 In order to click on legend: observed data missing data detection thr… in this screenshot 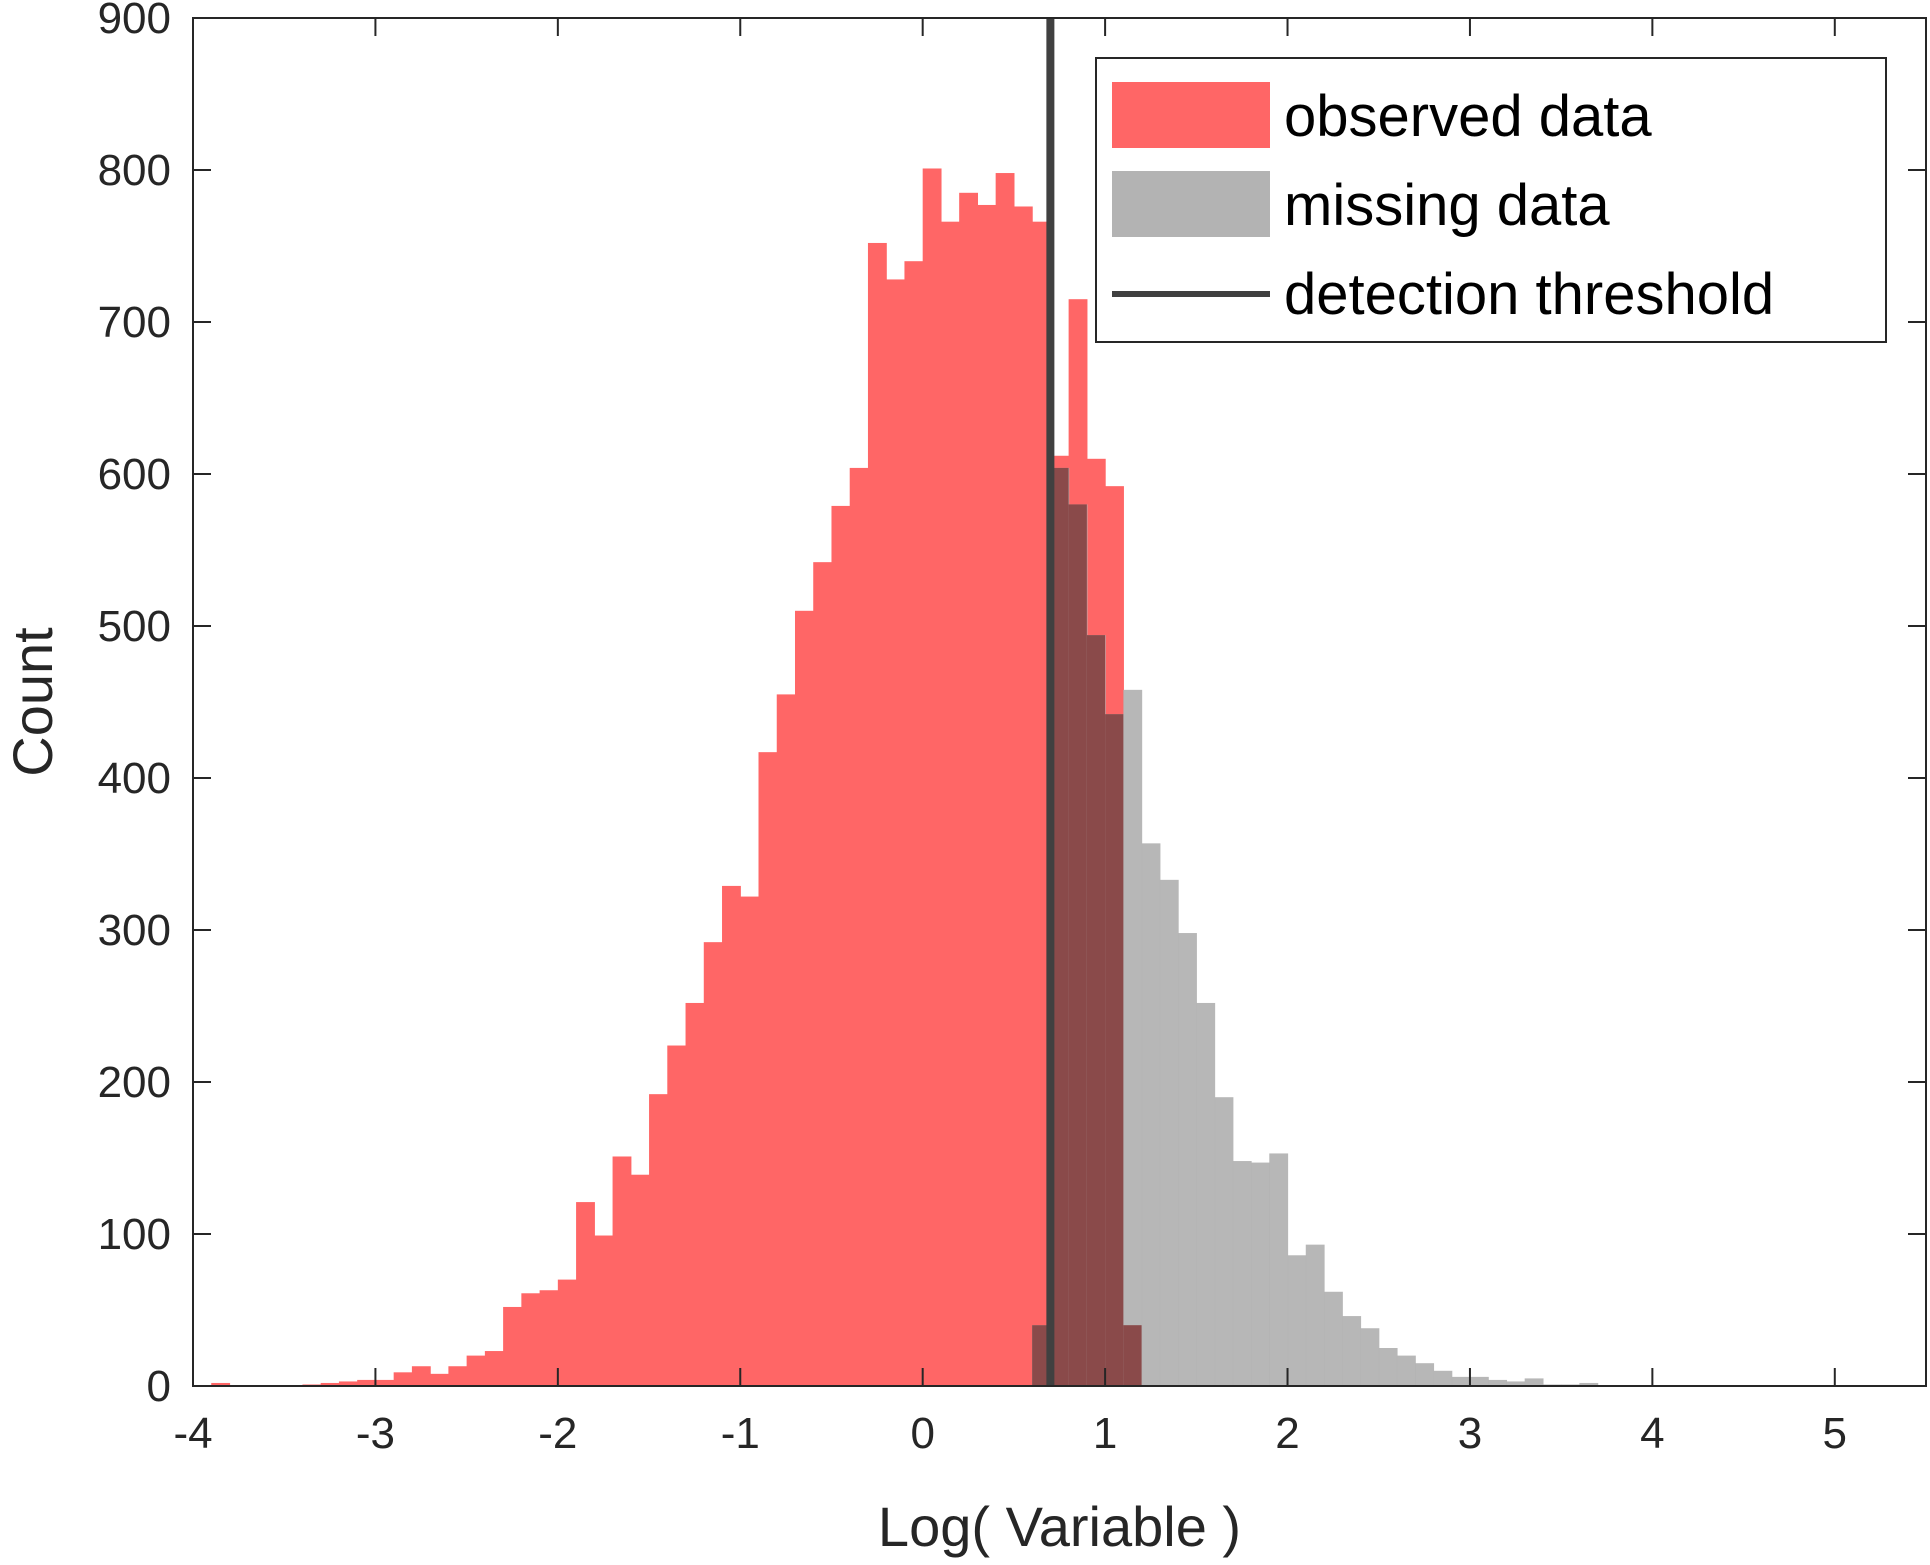, I will do `click(1491, 200)`.